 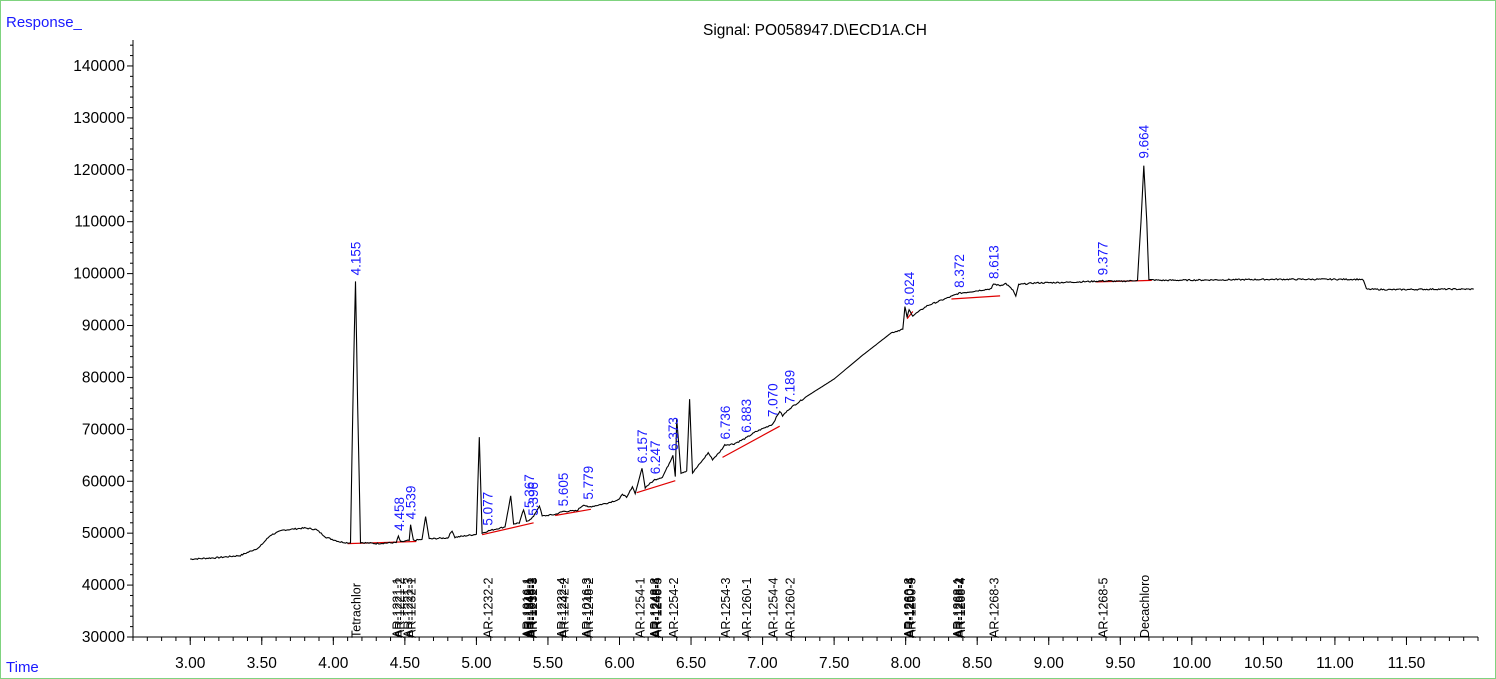 I want to click on x-tick-label: 6.50, so click(x=691, y=663).